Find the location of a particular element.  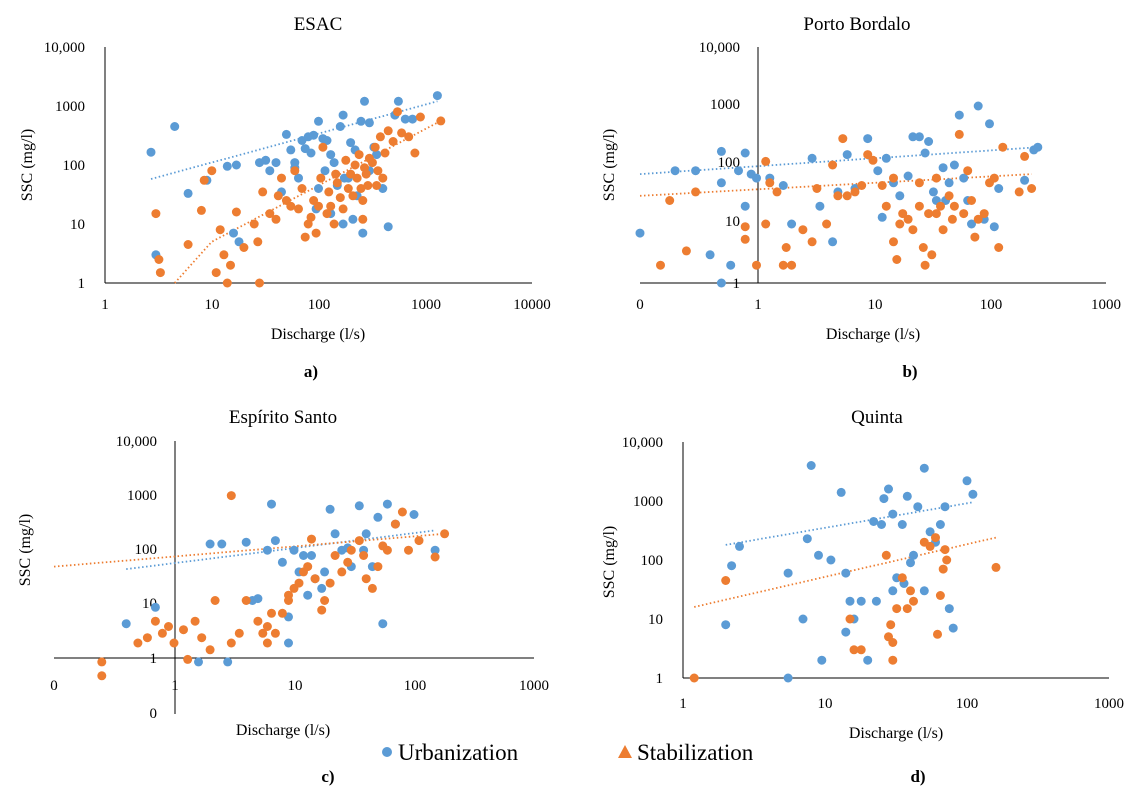

y-tick-label: 10 is located at coordinates (77, 225).